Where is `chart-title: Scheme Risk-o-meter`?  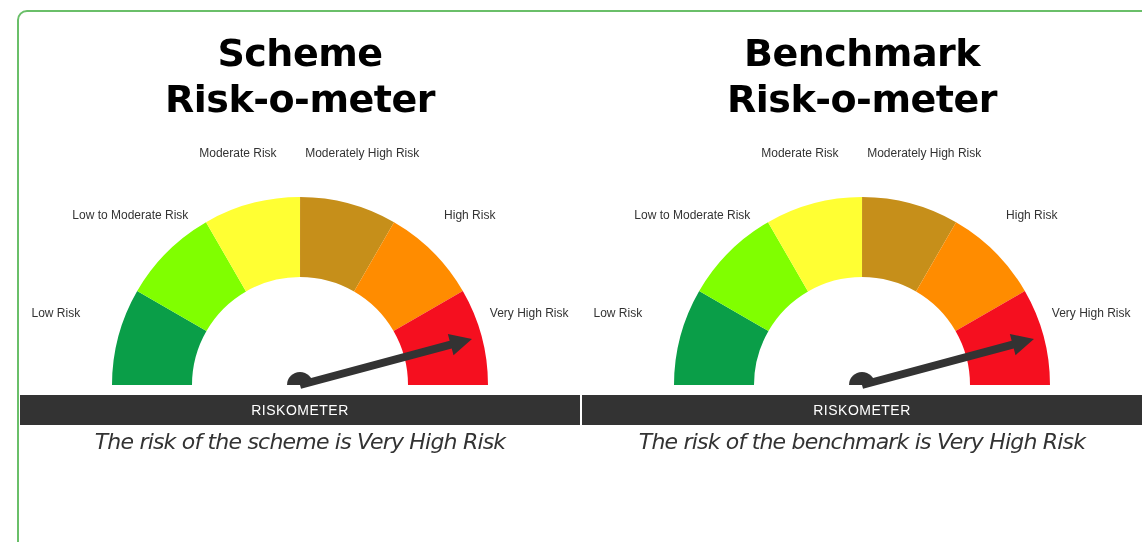
chart-title: Scheme Risk-o-meter is located at coordinates (300, 76).